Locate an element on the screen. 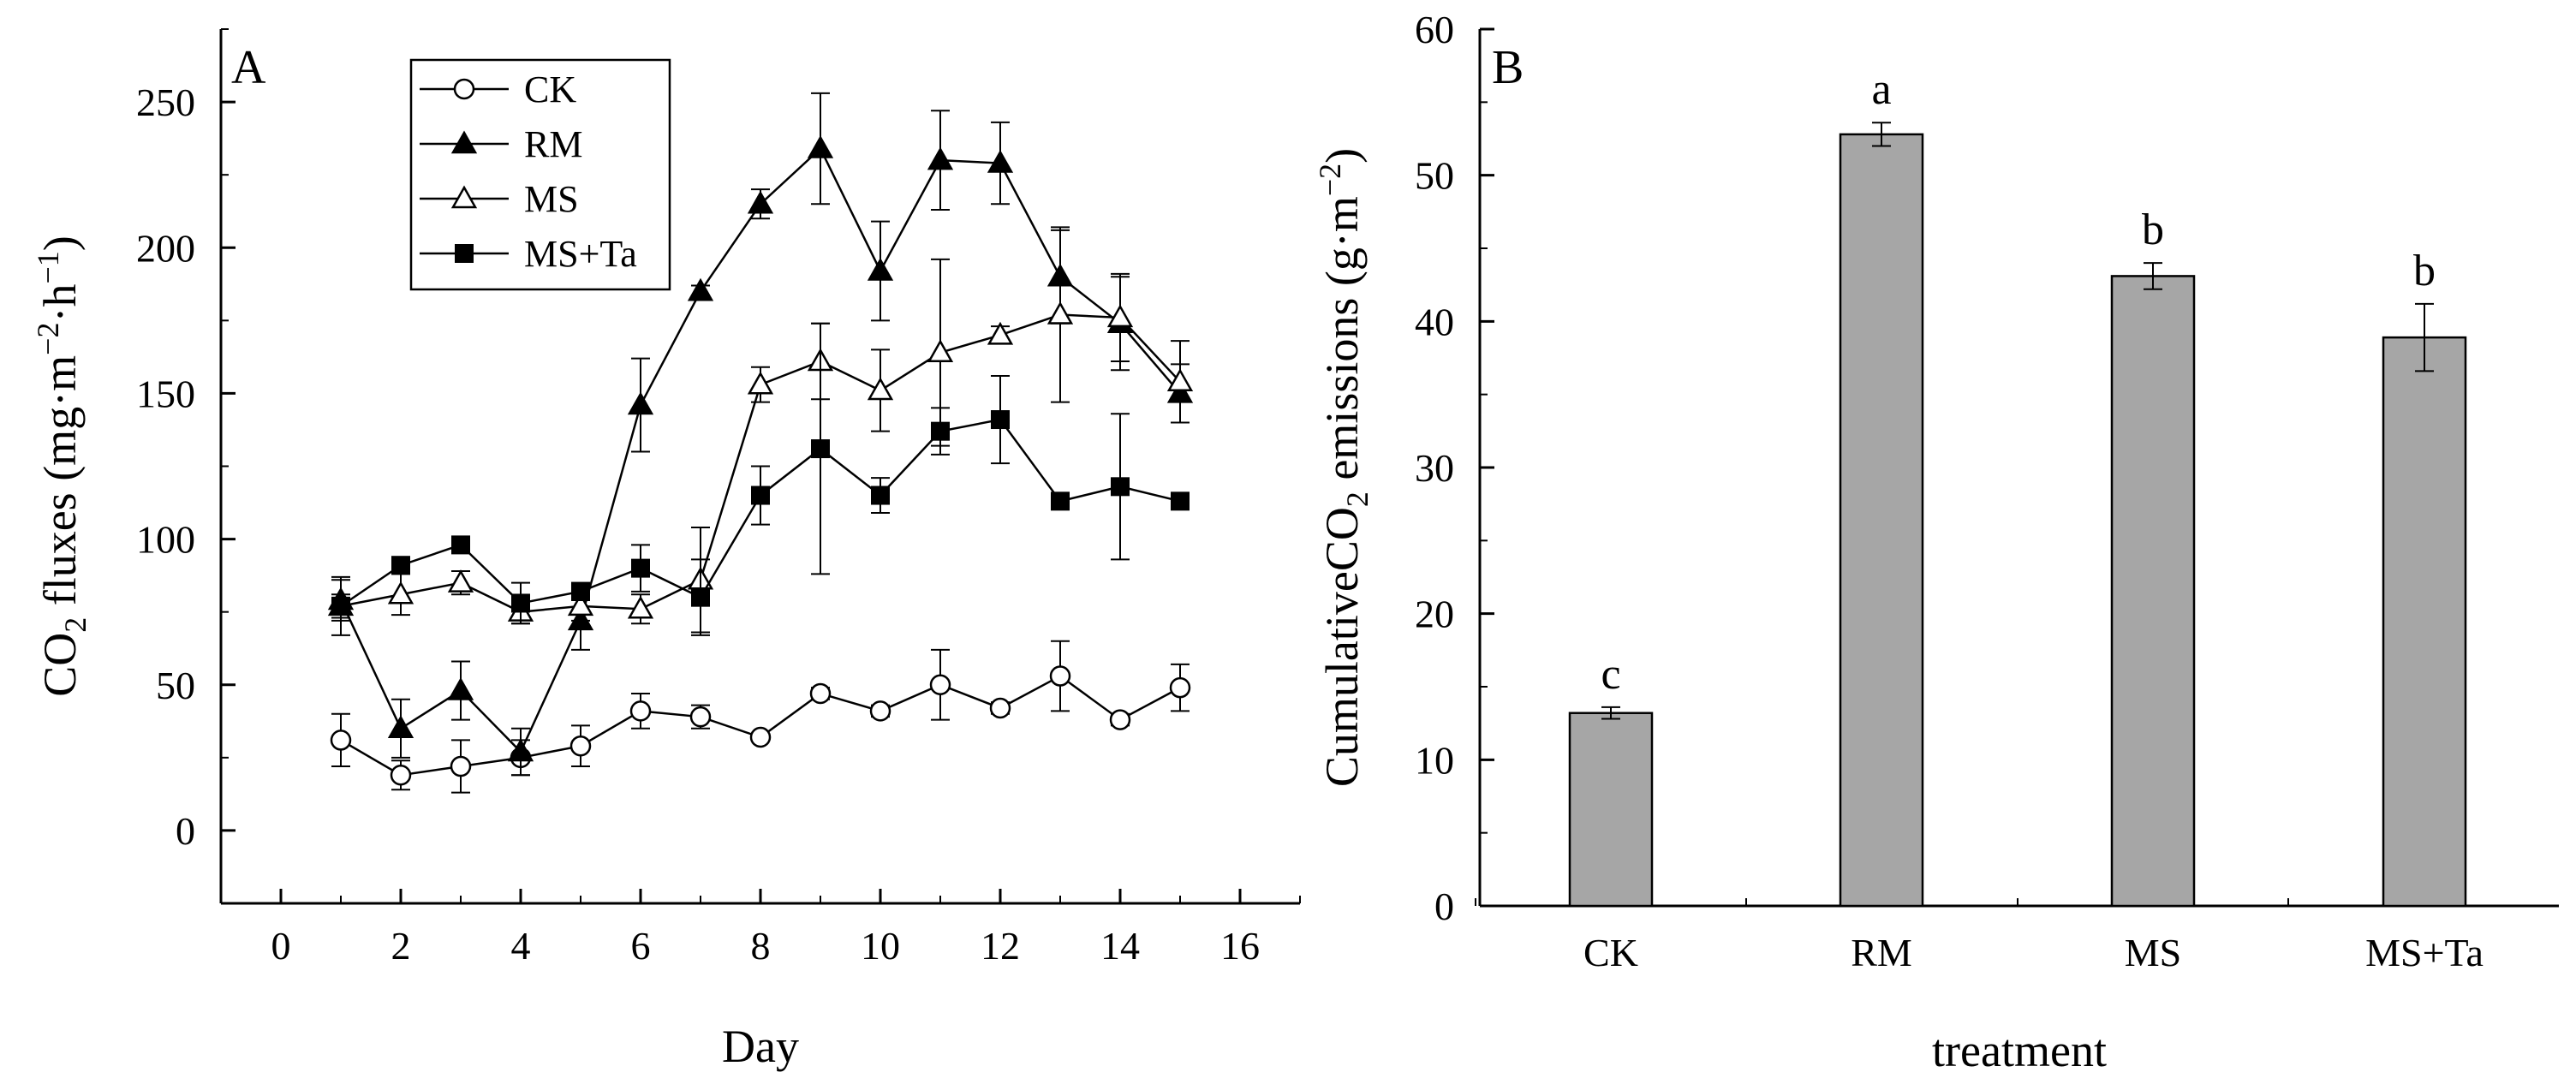  significance-letter: a is located at coordinates (1881, 89).